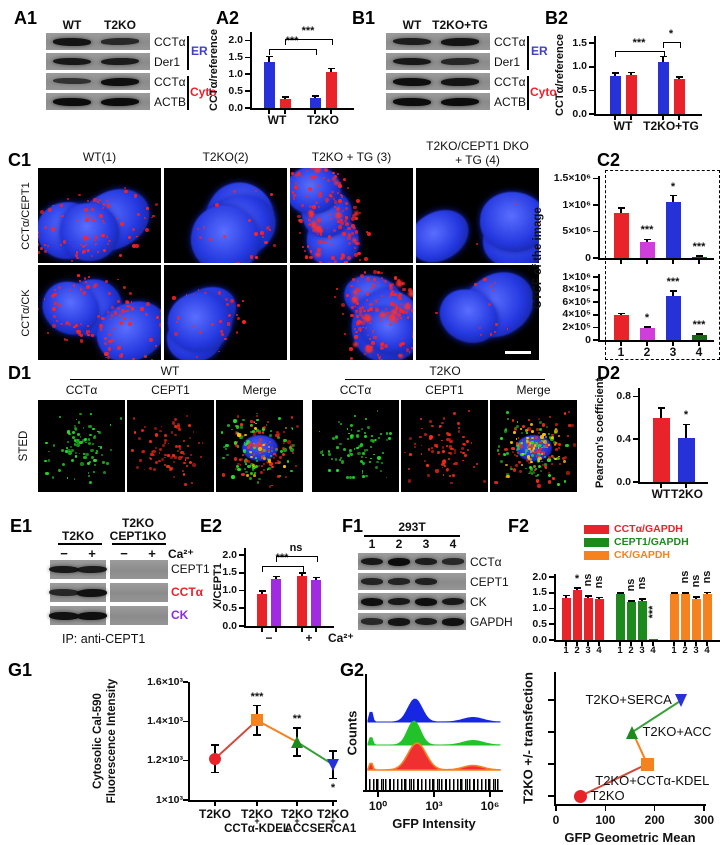  What do you see at coordinates (412, 621) in the screenshot?
I see `blot-strip` at bounding box center [412, 621].